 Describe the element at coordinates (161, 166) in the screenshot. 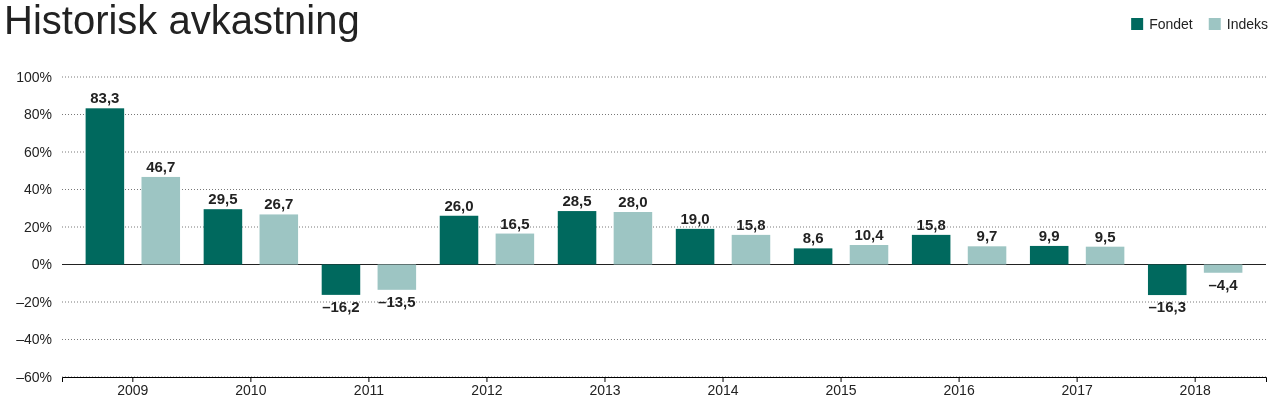

I see `data-label: 46,7` at that location.